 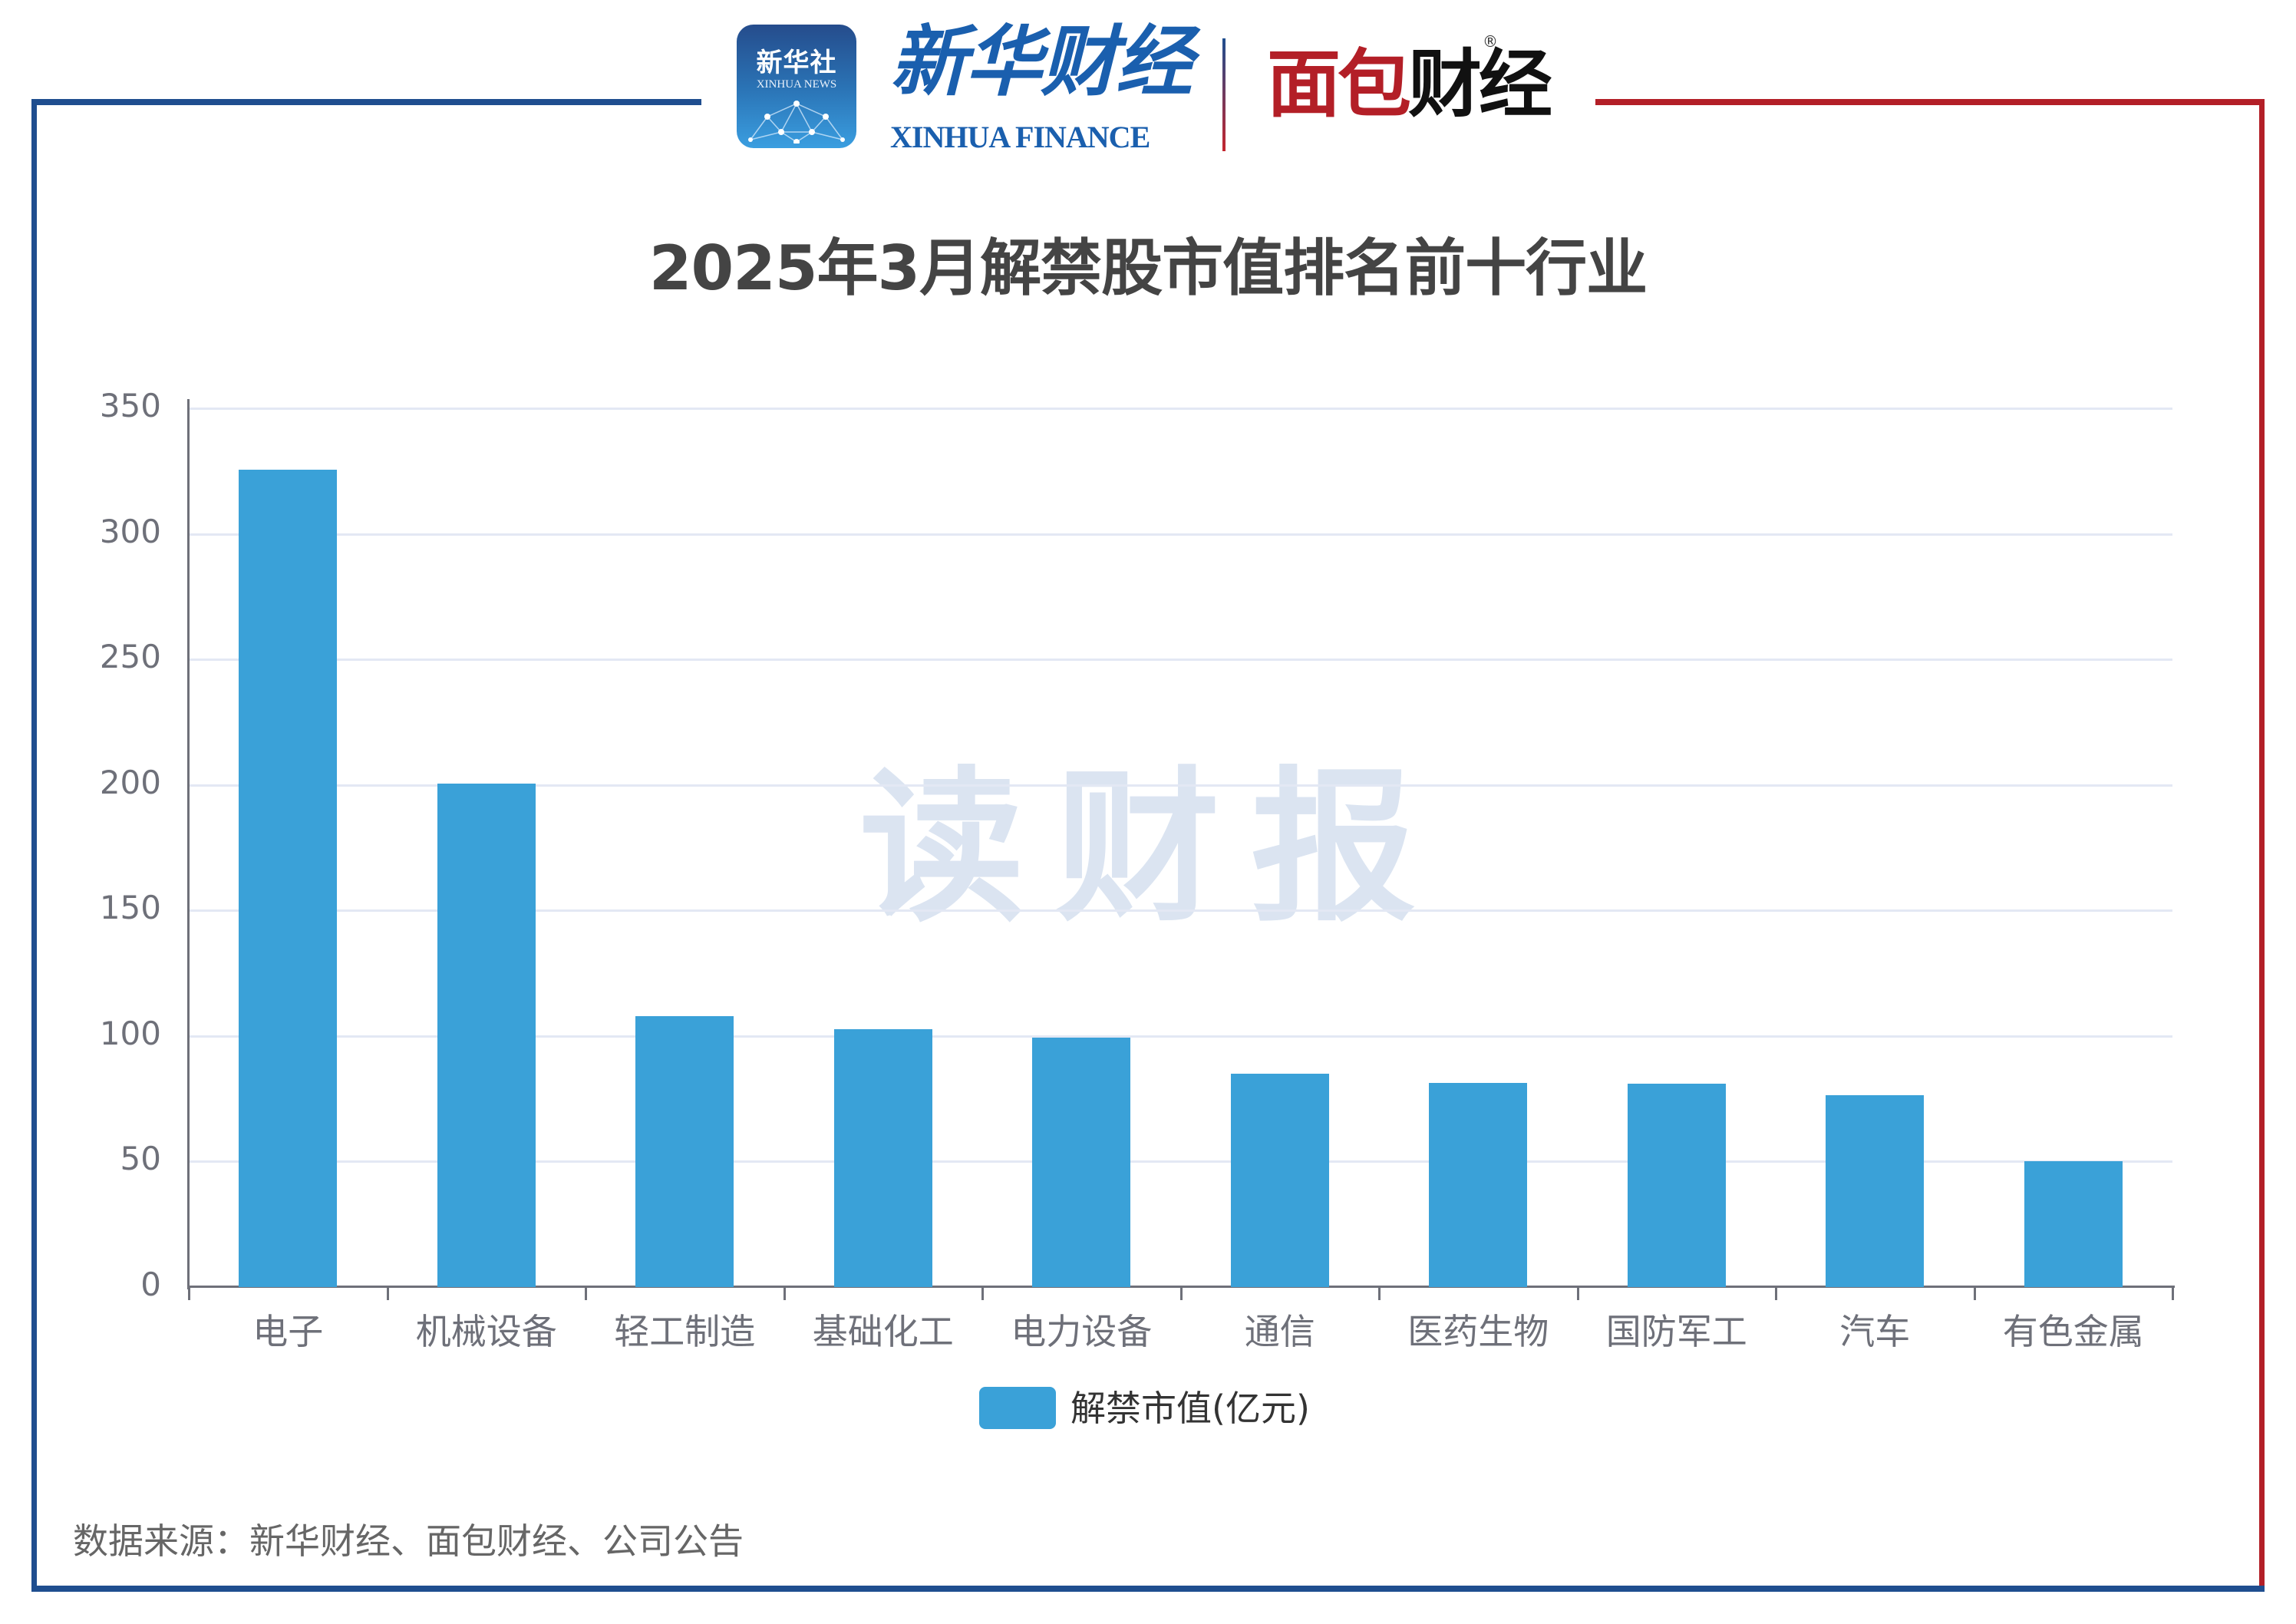 What do you see at coordinates (34, 845) in the screenshot?
I see `frame-left-border` at bounding box center [34, 845].